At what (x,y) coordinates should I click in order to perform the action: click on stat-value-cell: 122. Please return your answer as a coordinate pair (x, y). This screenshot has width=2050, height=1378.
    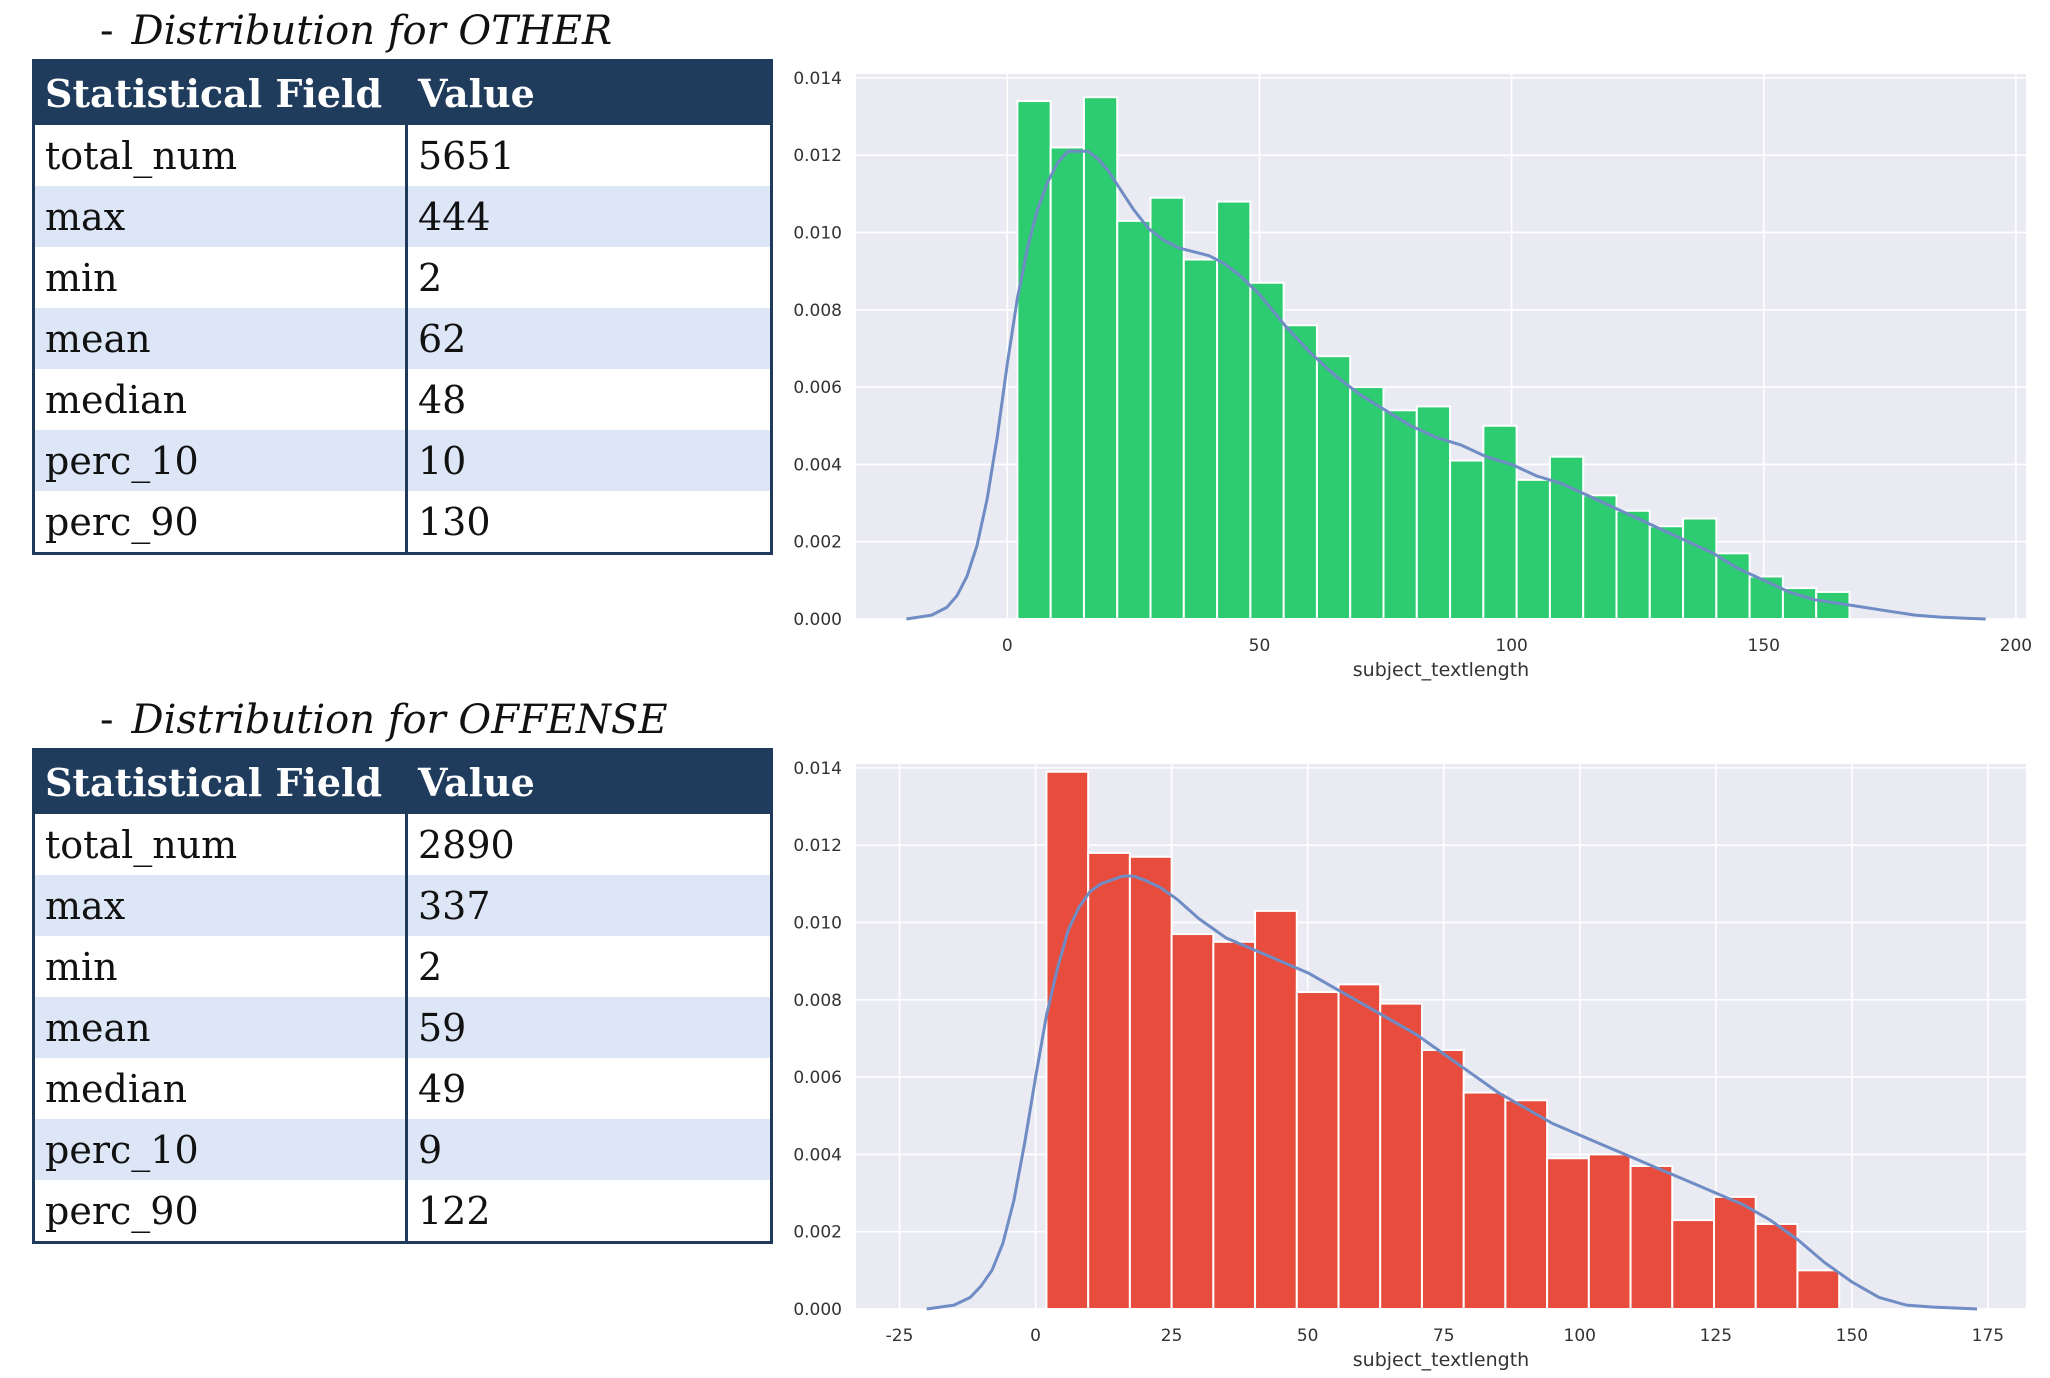
    Looking at the image, I should click on (589, 1211).